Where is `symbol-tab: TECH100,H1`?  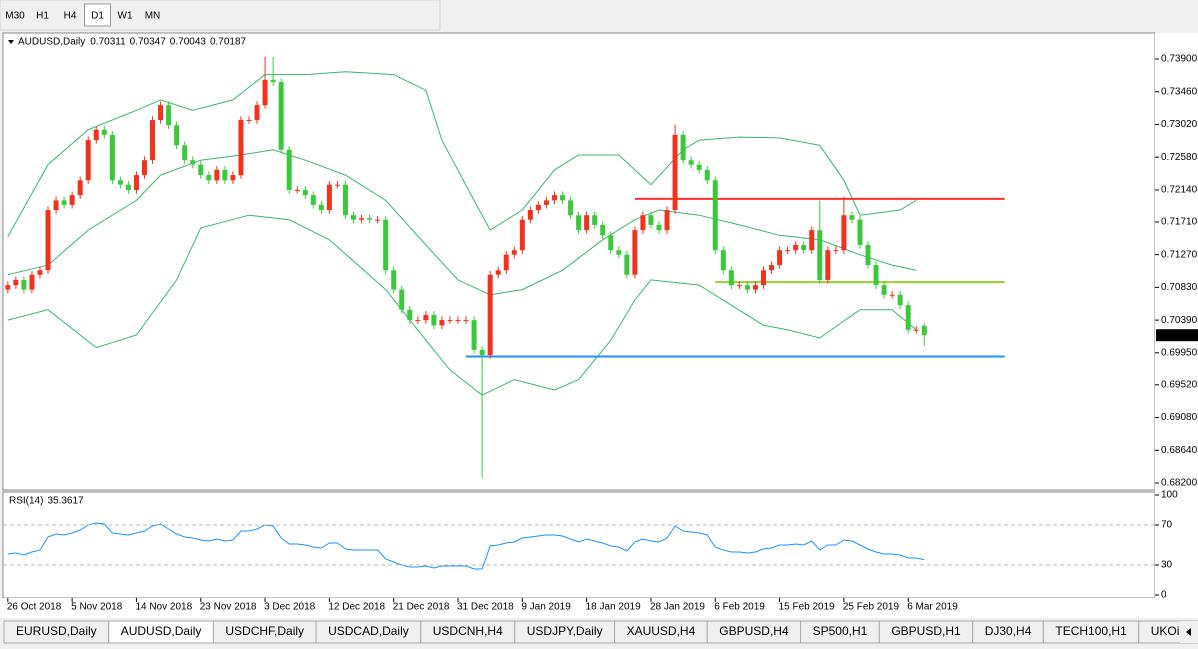 symbol-tab: TECH100,H1 is located at coordinates (1091, 632).